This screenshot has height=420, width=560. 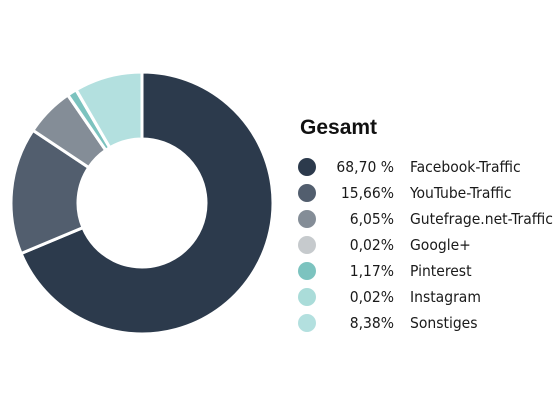 I want to click on legend-title: Gesamt, so click(x=339, y=127).